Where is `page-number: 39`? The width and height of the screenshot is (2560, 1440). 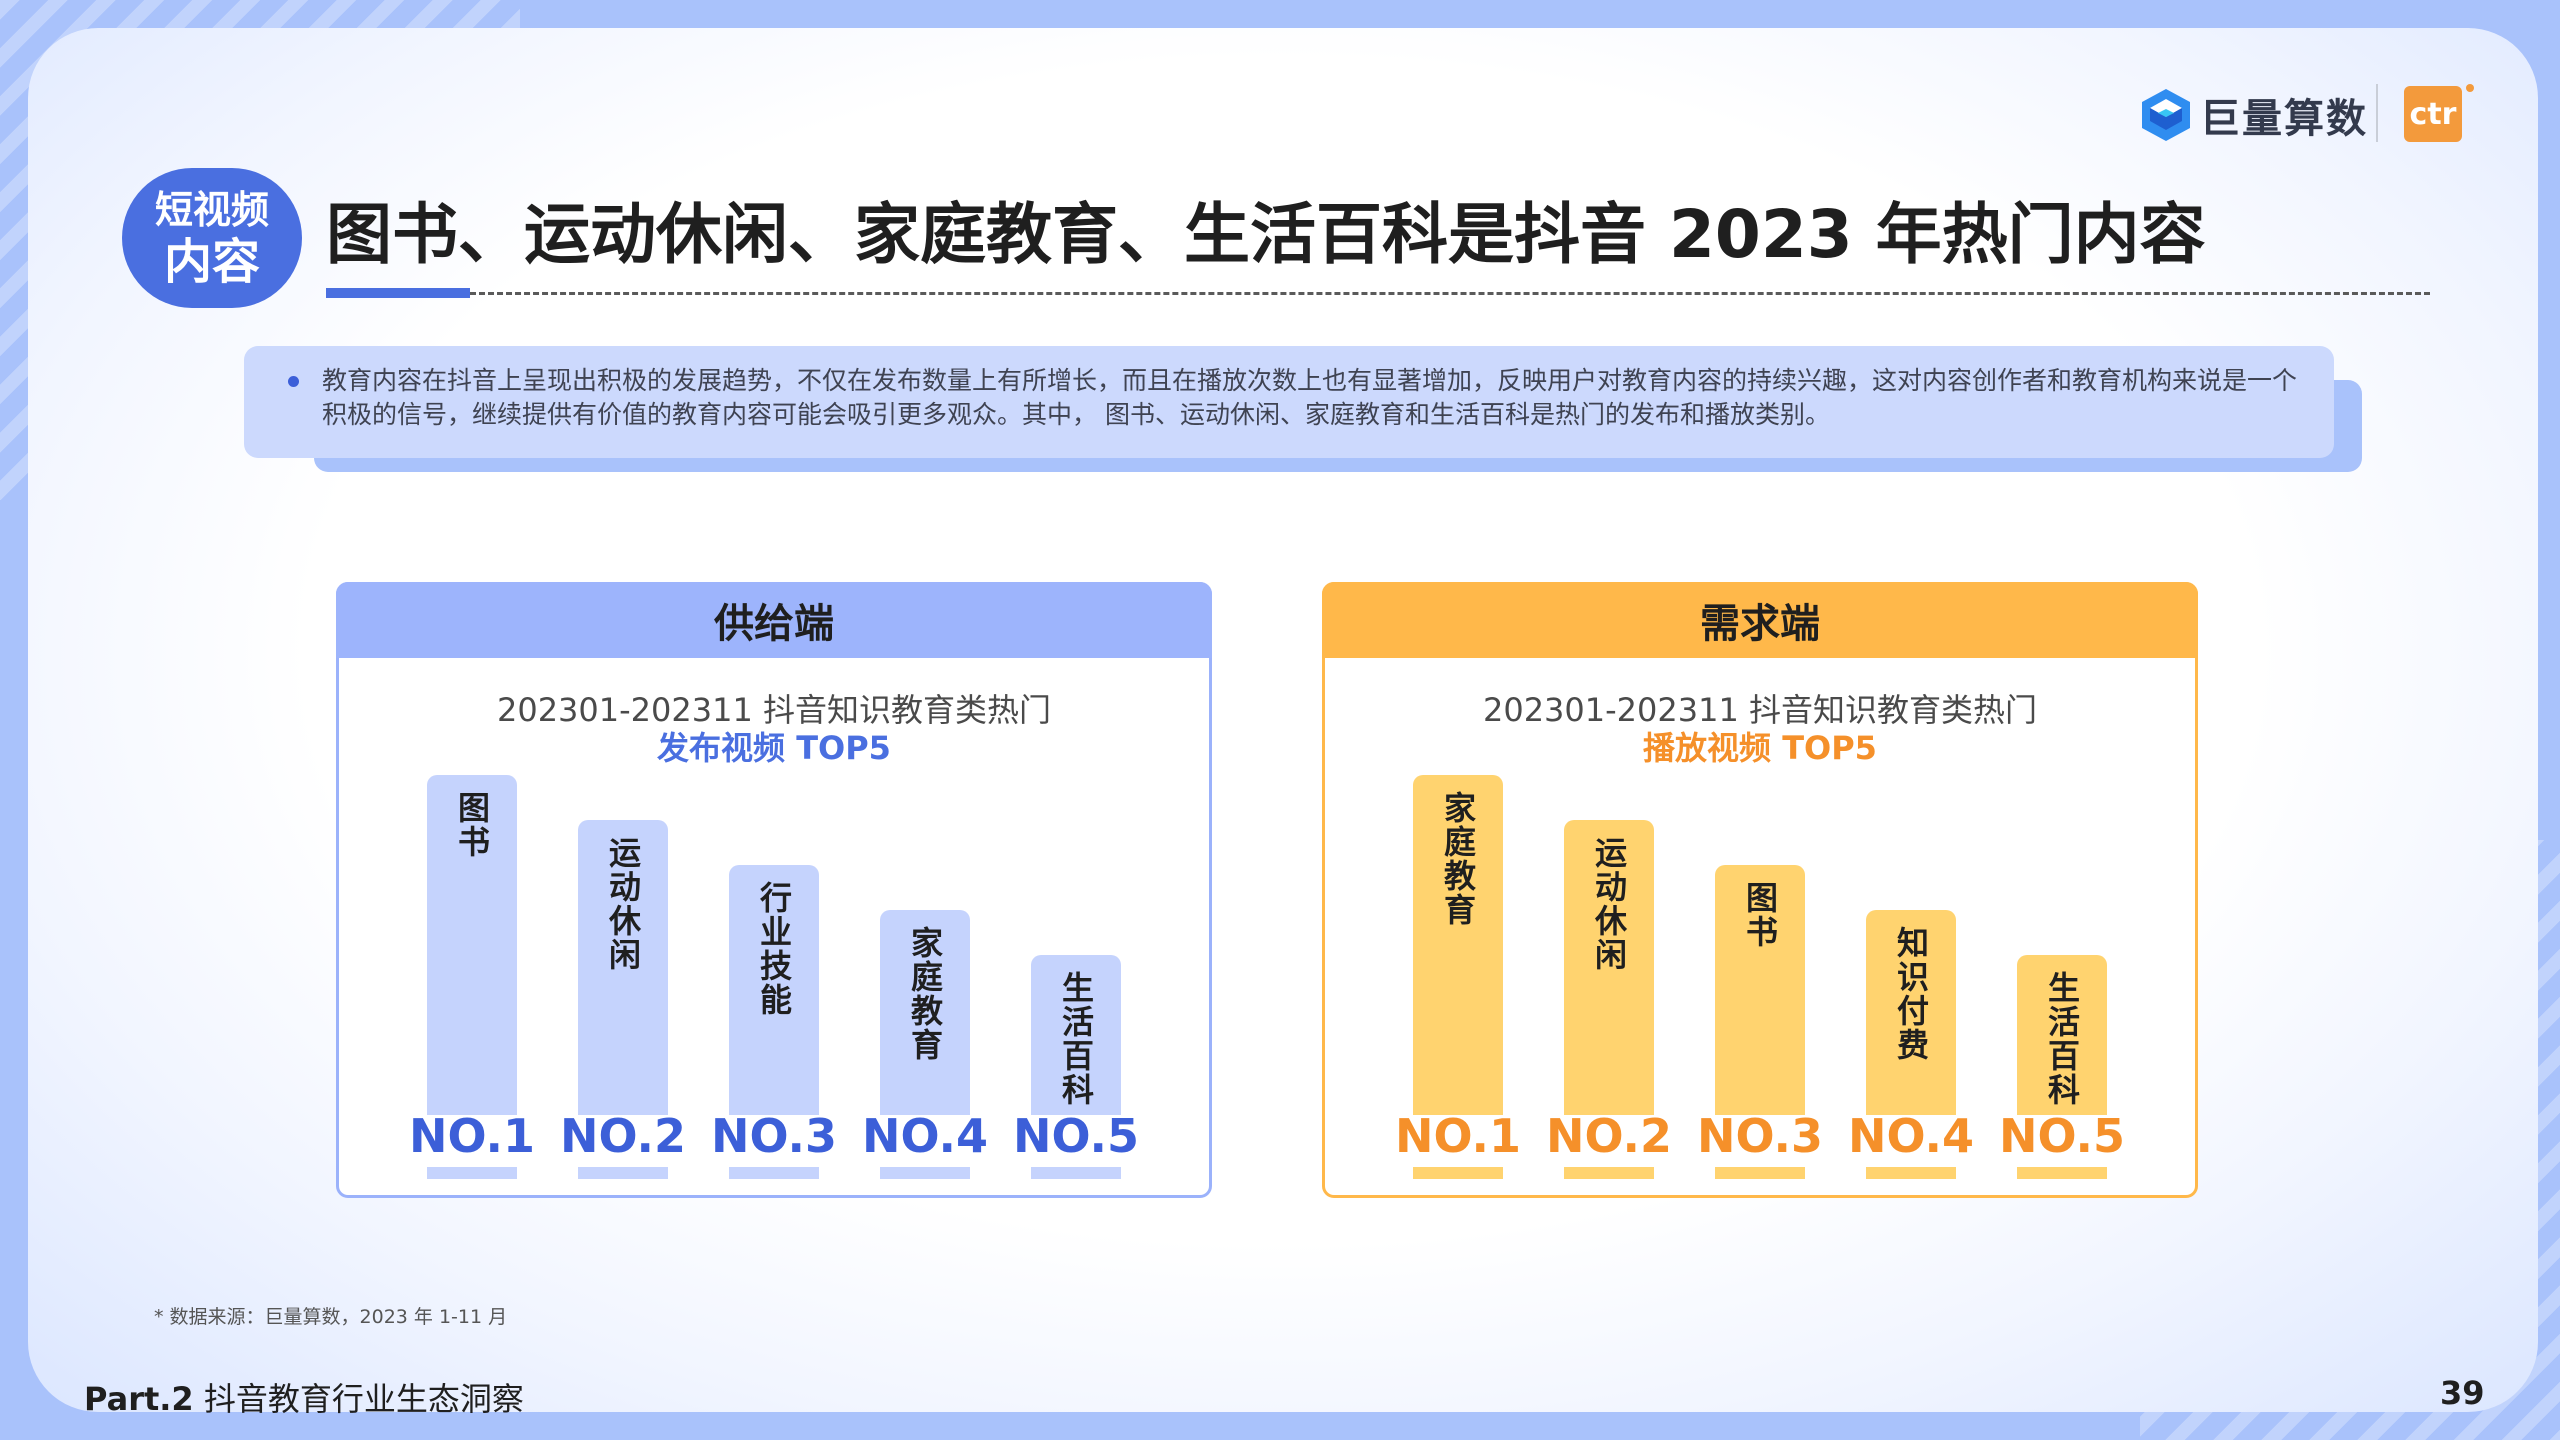 page-number: 39 is located at coordinates (2462, 1393).